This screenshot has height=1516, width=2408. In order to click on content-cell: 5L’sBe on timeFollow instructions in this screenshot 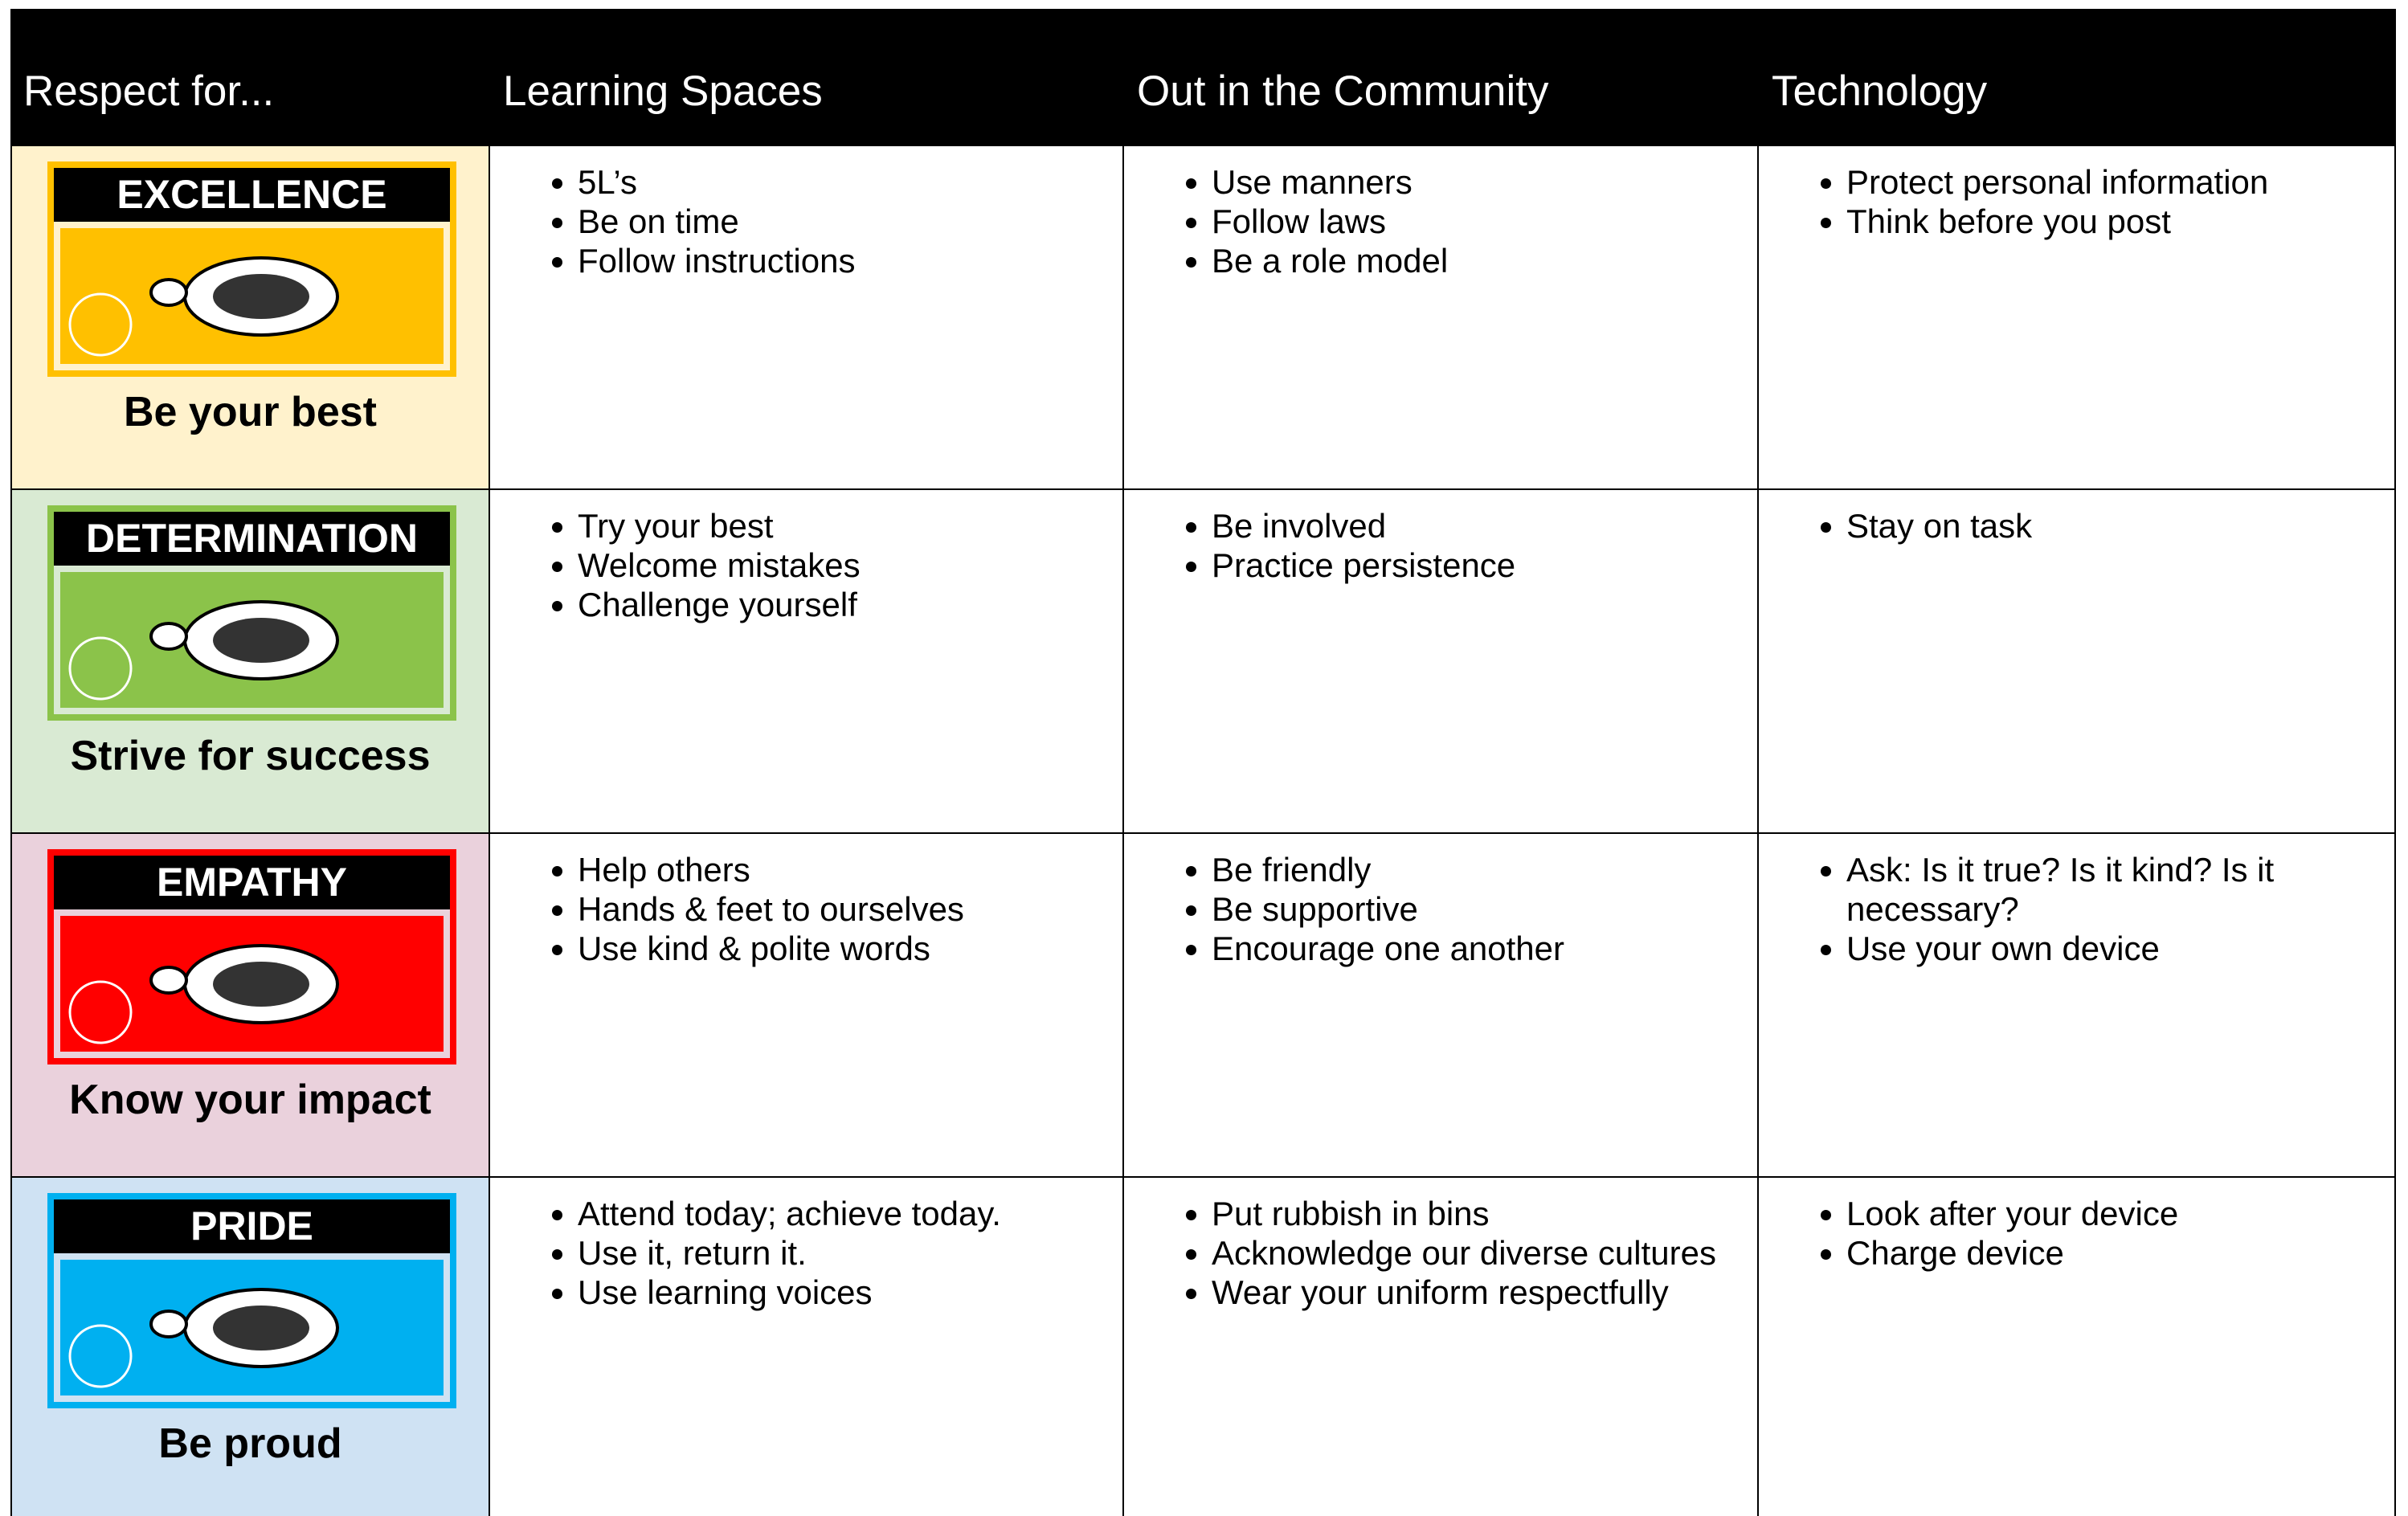, I will do `click(807, 318)`.